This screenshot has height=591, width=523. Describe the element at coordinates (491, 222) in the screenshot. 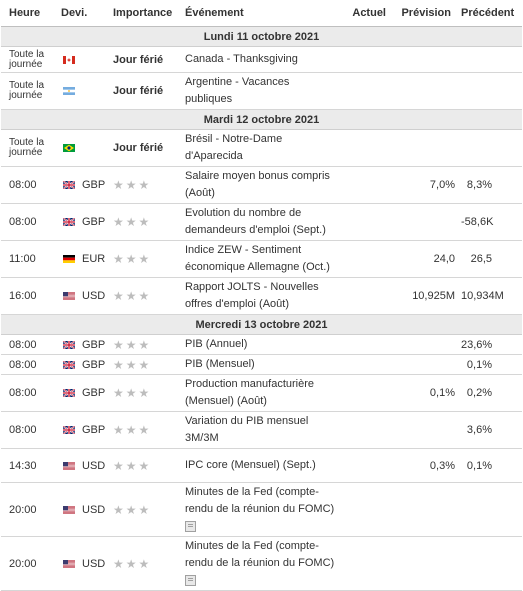

I see `event-previous: -58,6K` at that location.